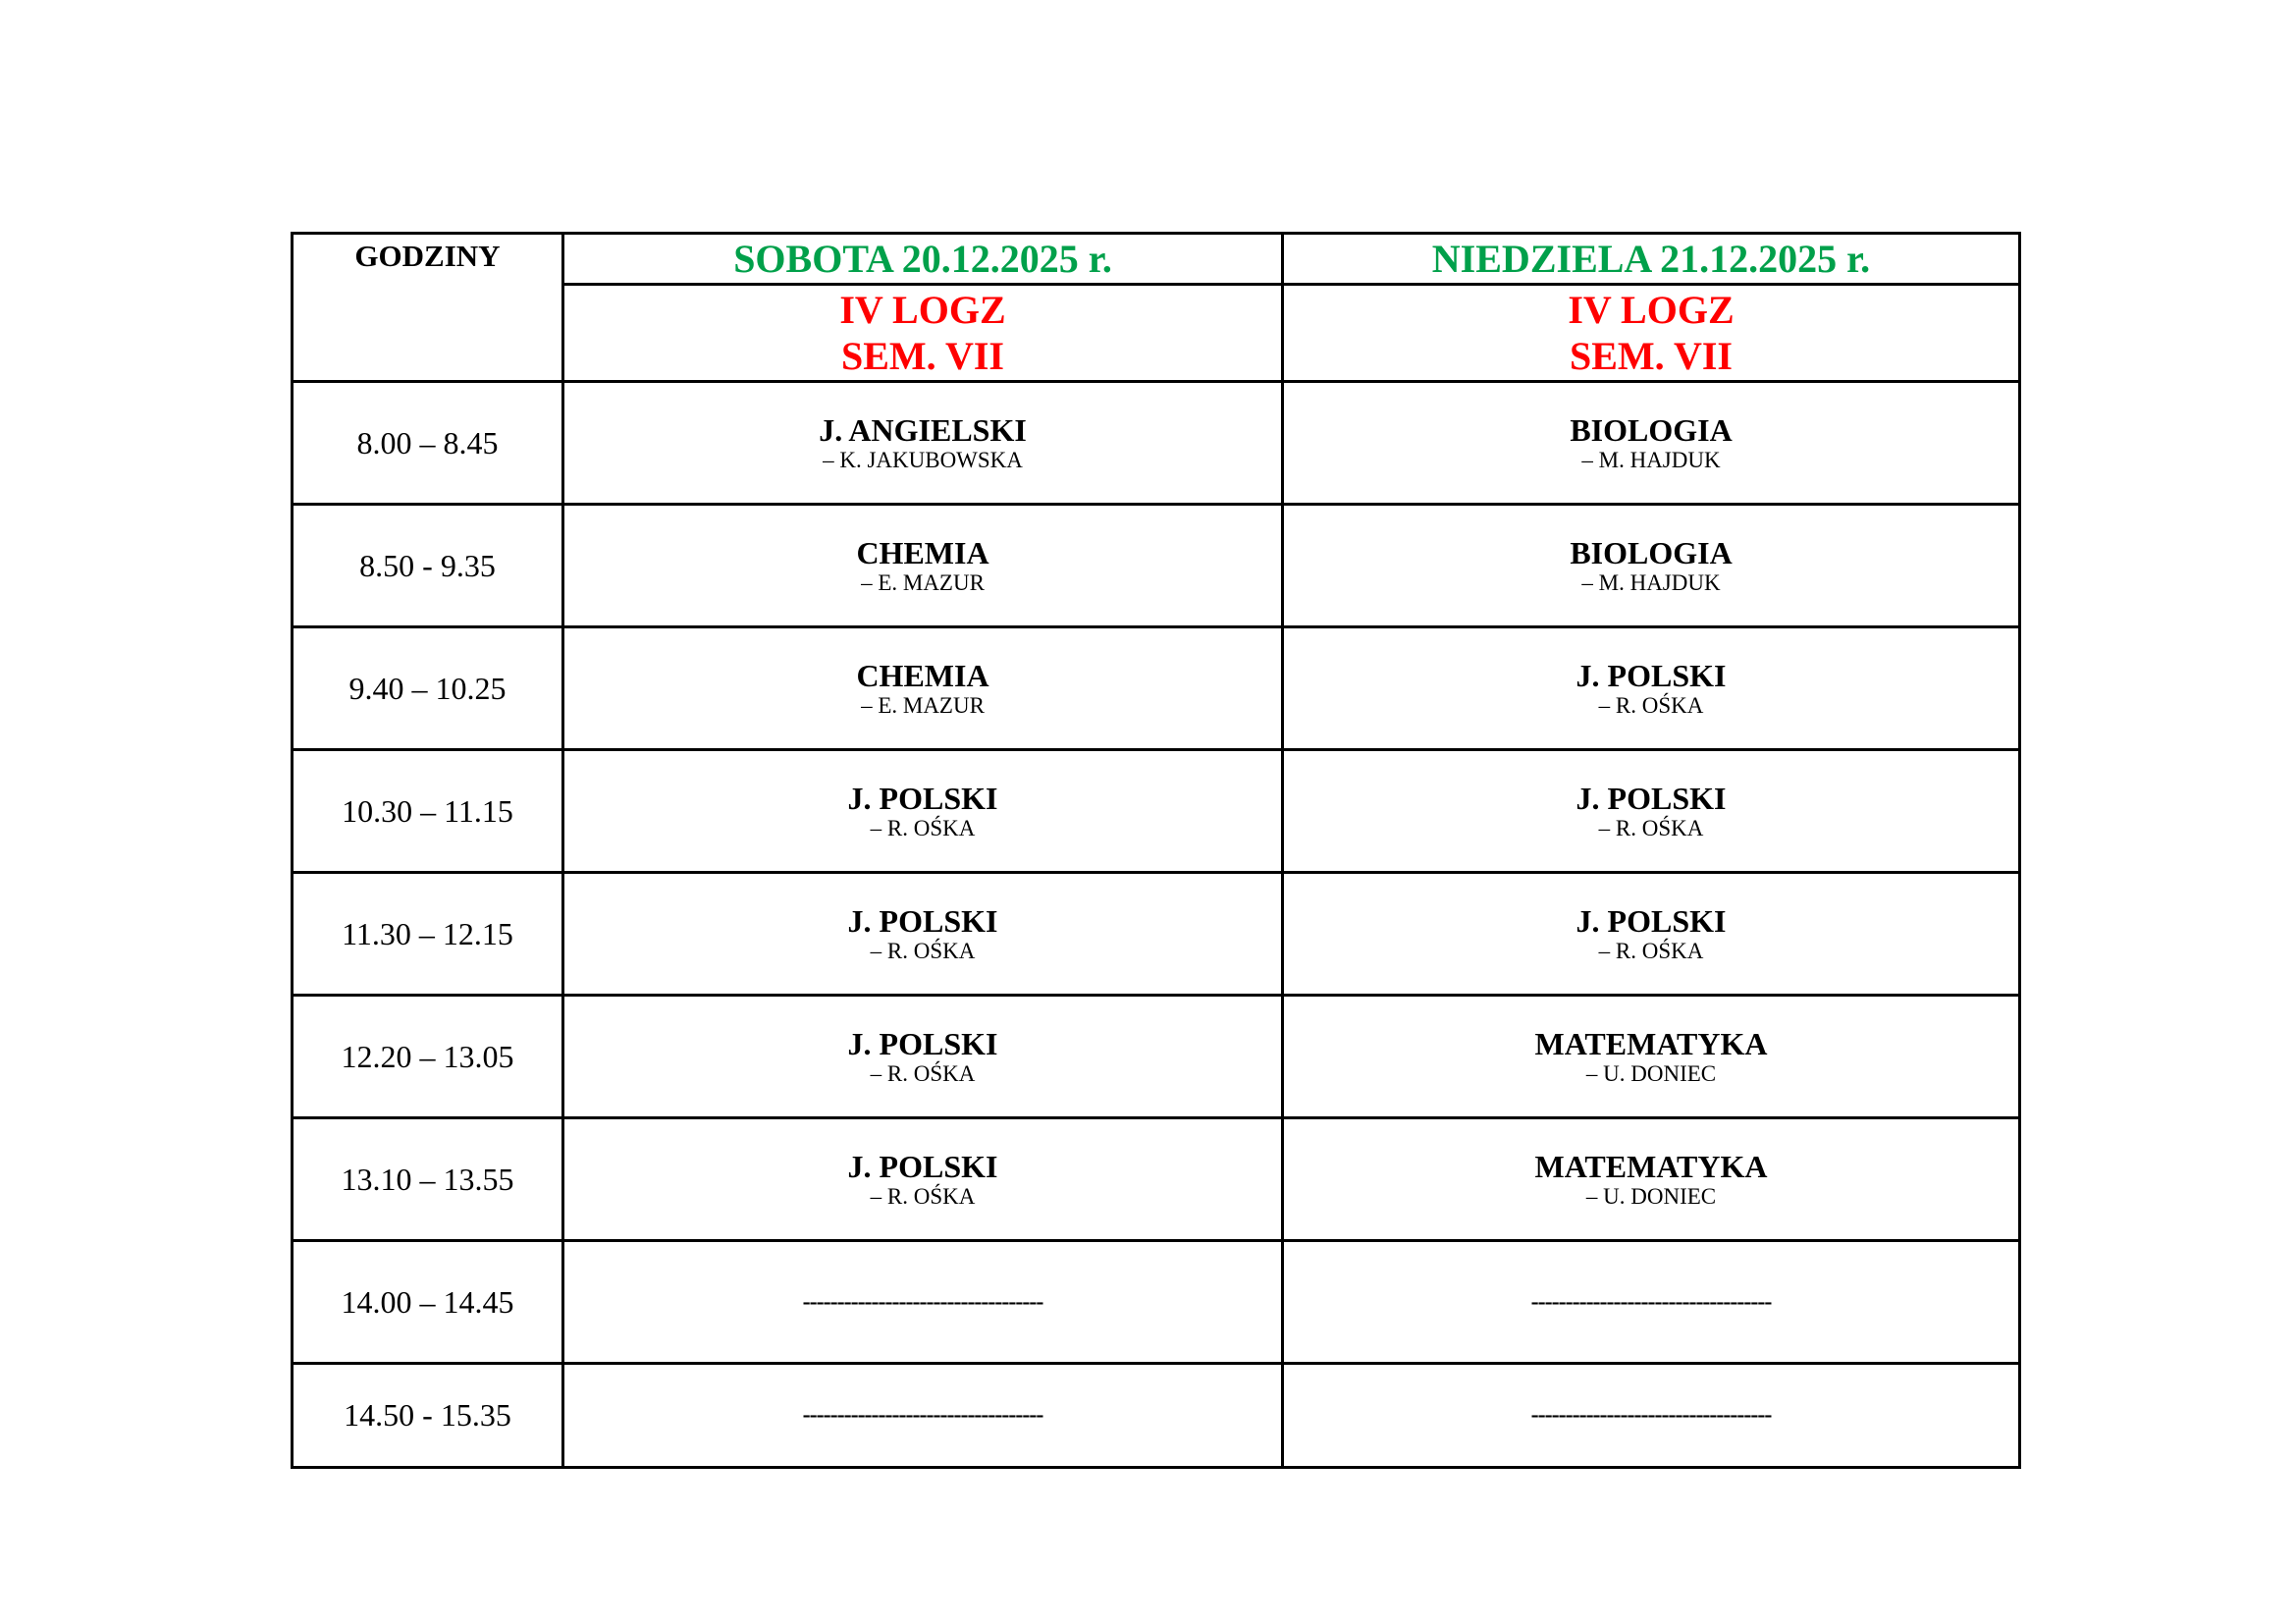  I want to click on day-header-sunday: NIEDZIELA 21.12.2025 r., so click(1651, 259).